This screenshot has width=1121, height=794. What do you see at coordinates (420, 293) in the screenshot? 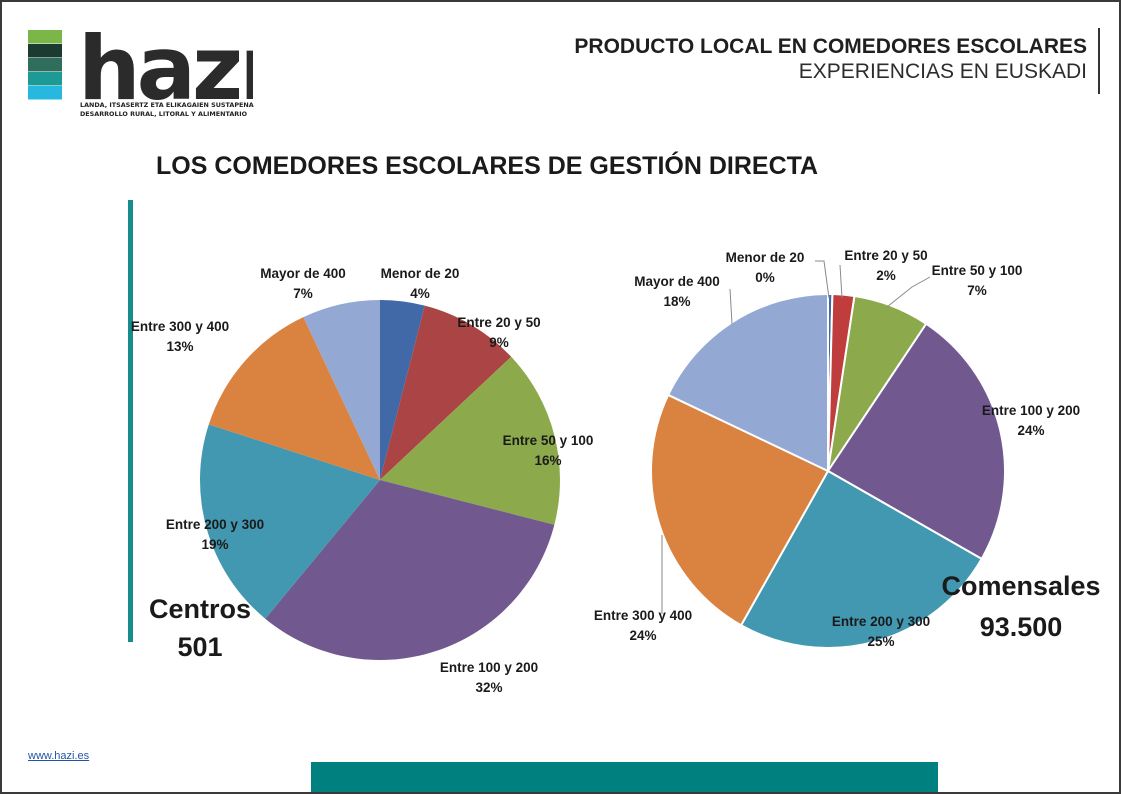
I see `slice-value-label: 4%` at bounding box center [420, 293].